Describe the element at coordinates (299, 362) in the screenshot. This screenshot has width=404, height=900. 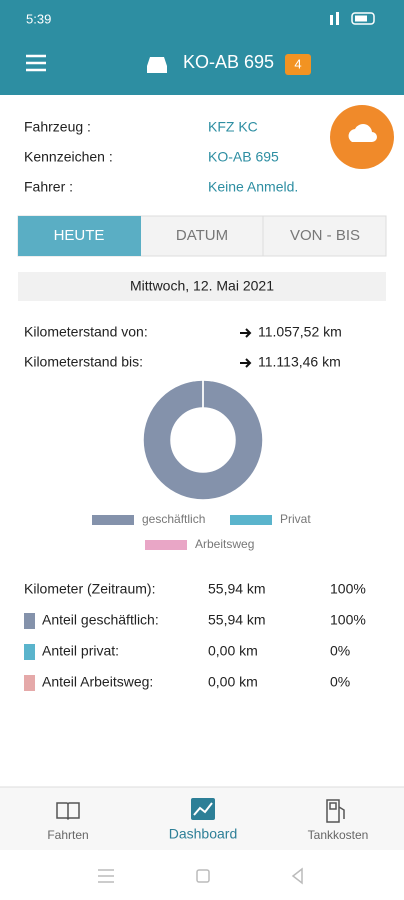
I see `odo-value: 11.113,46 km` at that location.